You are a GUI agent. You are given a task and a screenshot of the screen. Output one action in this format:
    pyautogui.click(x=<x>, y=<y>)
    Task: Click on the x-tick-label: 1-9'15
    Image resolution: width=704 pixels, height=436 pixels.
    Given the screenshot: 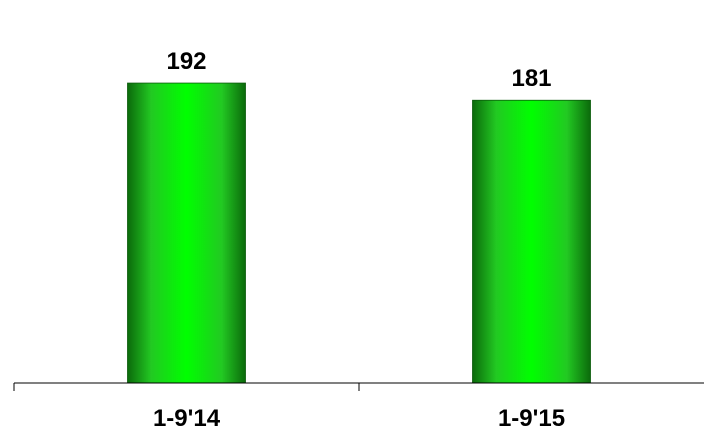 What is the action you would take?
    pyautogui.click(x=531, y=418)
    